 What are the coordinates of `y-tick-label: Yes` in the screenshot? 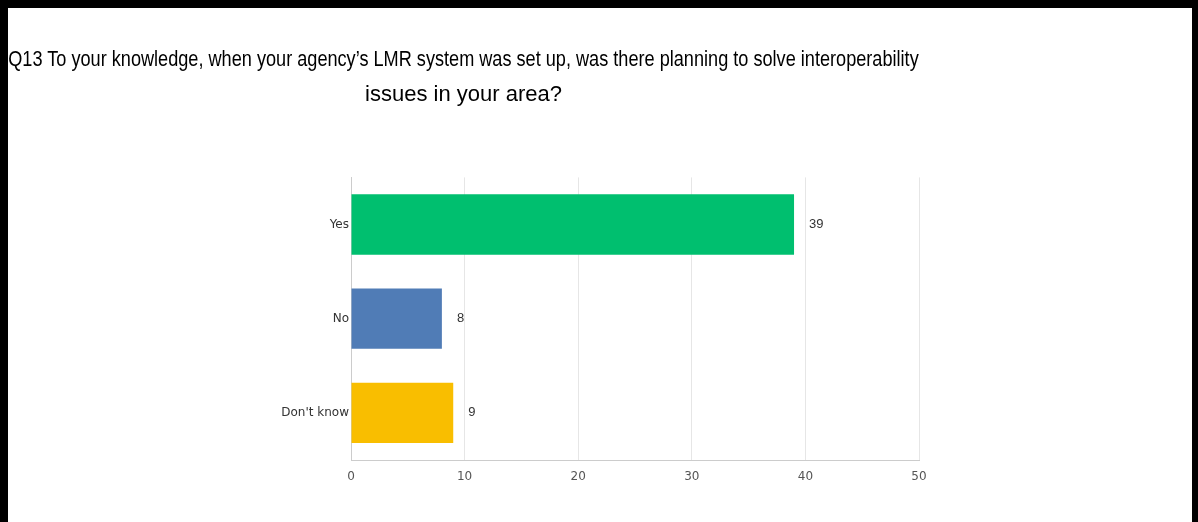 It's located at (338, 223).